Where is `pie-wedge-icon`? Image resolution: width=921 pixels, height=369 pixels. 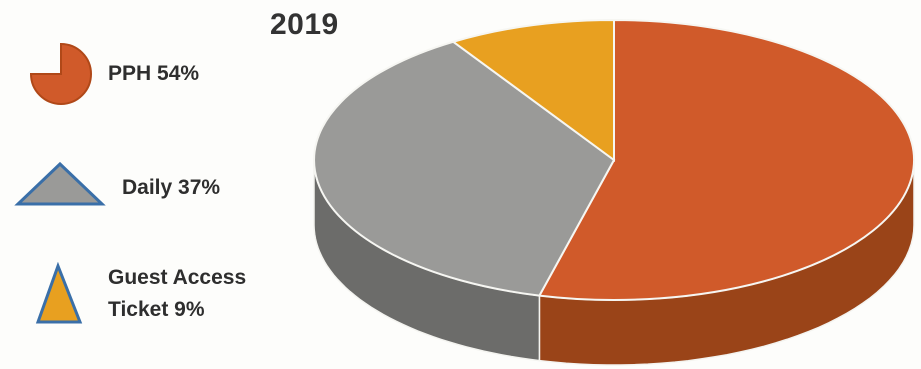 pie-wedge-icon is located at coordinates (60, 73).